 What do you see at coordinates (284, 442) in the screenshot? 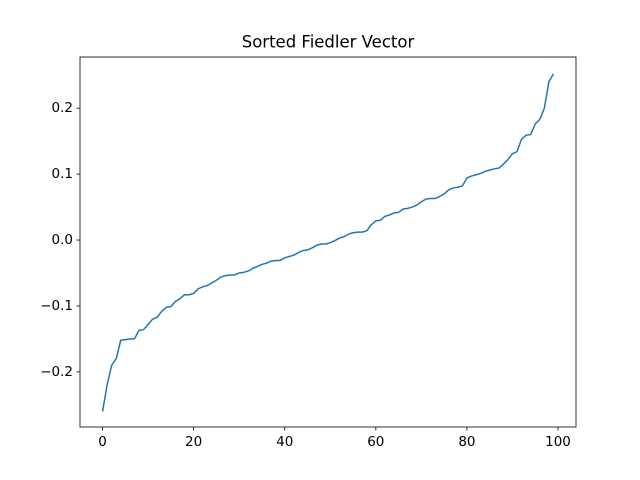
I see `x-tick-label: 40` at bounding box center [284, 442].